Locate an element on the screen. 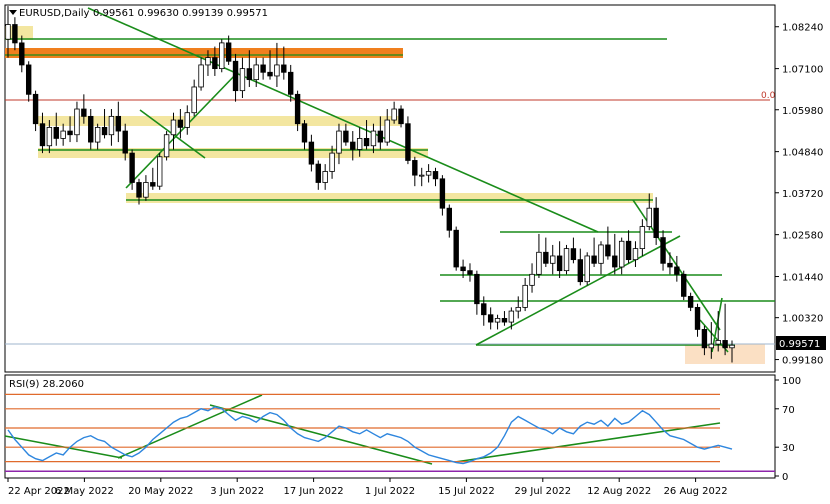 This screenshot has width=830, height=504. current-price-label: 0.99571 is located at coordinates (799, 344).